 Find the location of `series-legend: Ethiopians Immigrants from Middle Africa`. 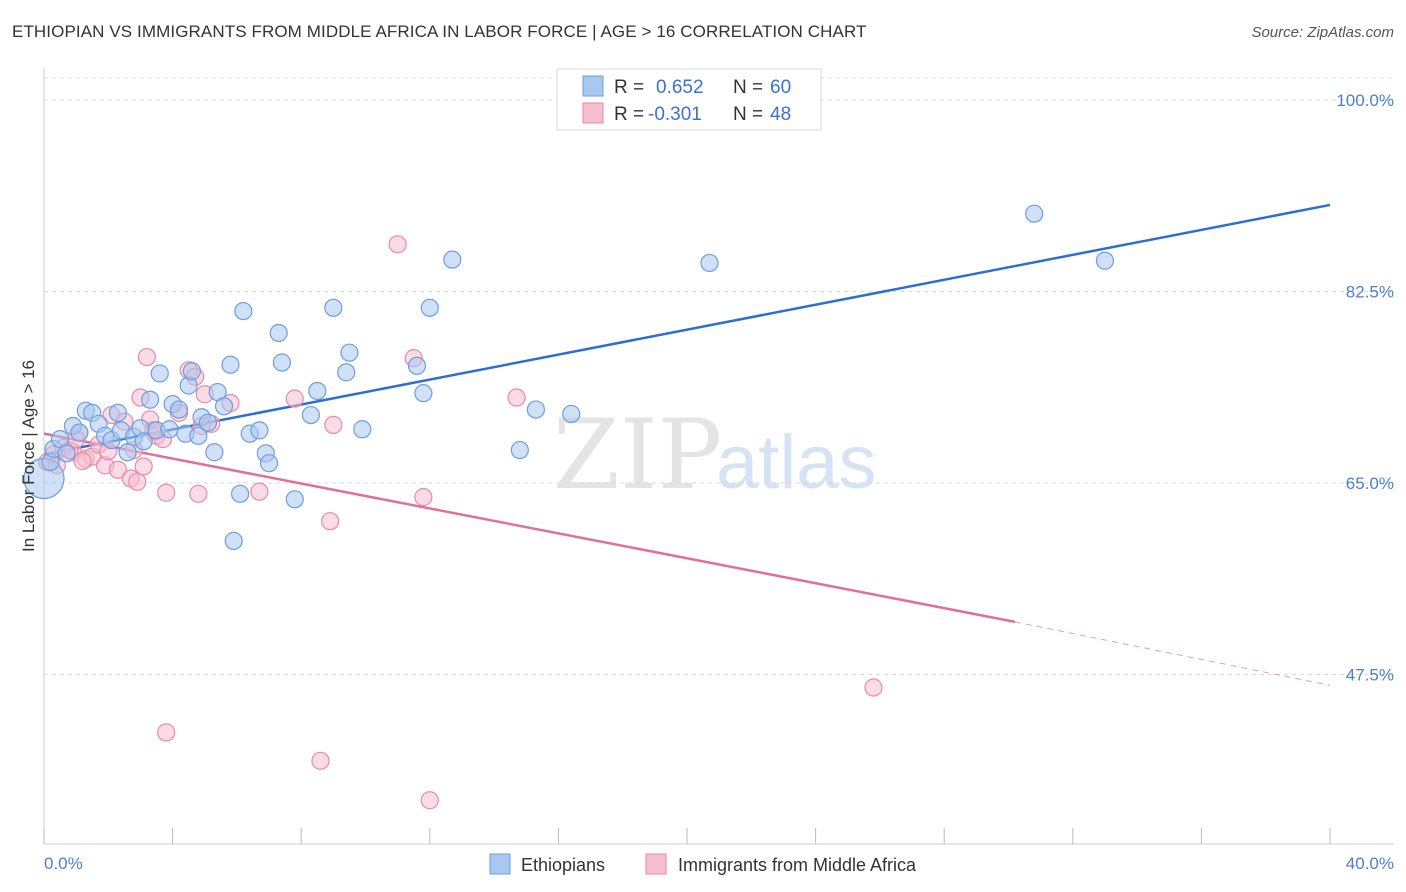

series-legend: Ethiopians Immigrants from Middle Africa is located at coordinates (703, 864).